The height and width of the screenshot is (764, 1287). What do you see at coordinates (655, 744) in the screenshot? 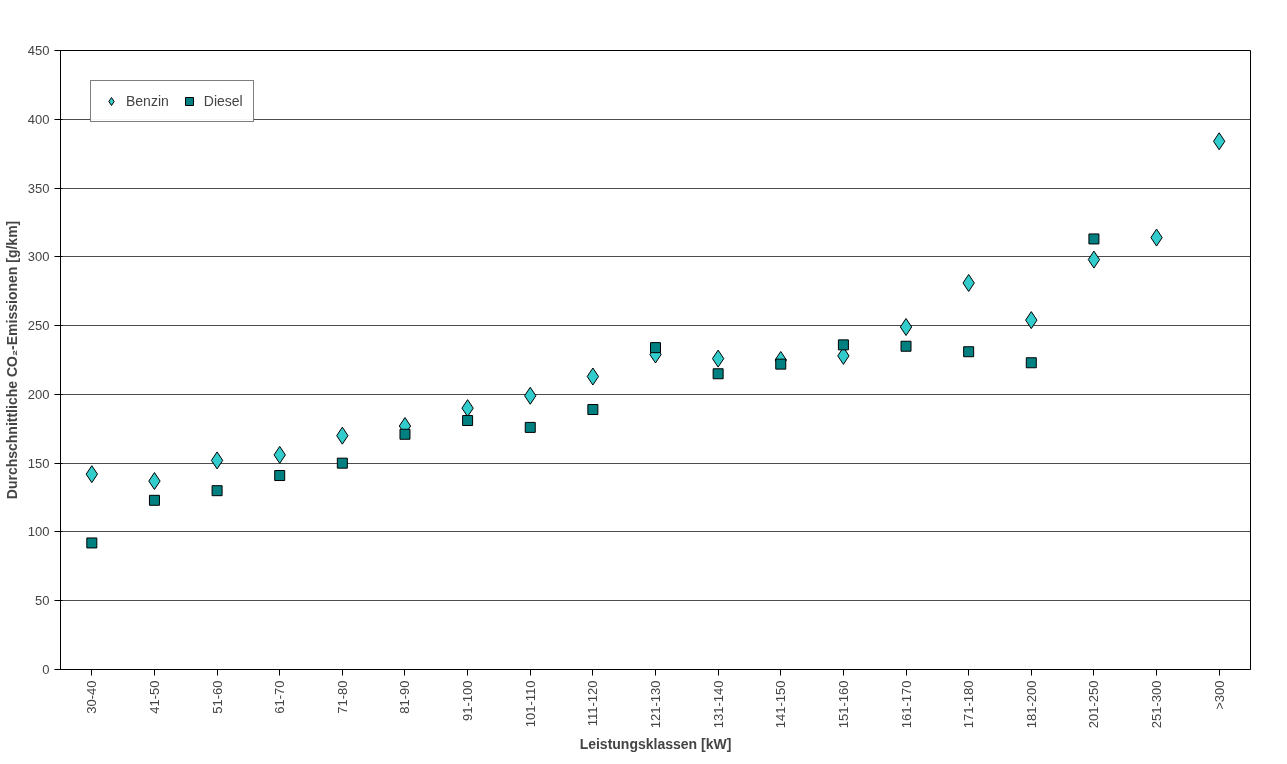
I see `x-axis-title: Leistungsklassen [kW]` at bounding box center [655, 744].